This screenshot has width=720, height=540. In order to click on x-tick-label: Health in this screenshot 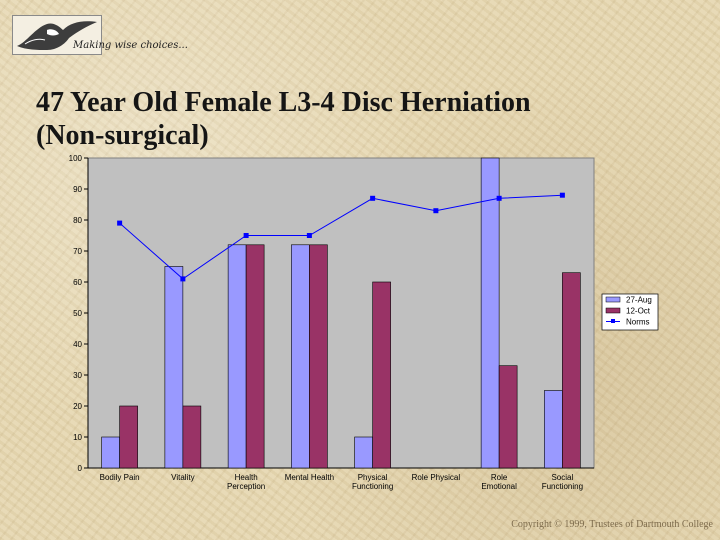, I will do `click(246, 477)`.